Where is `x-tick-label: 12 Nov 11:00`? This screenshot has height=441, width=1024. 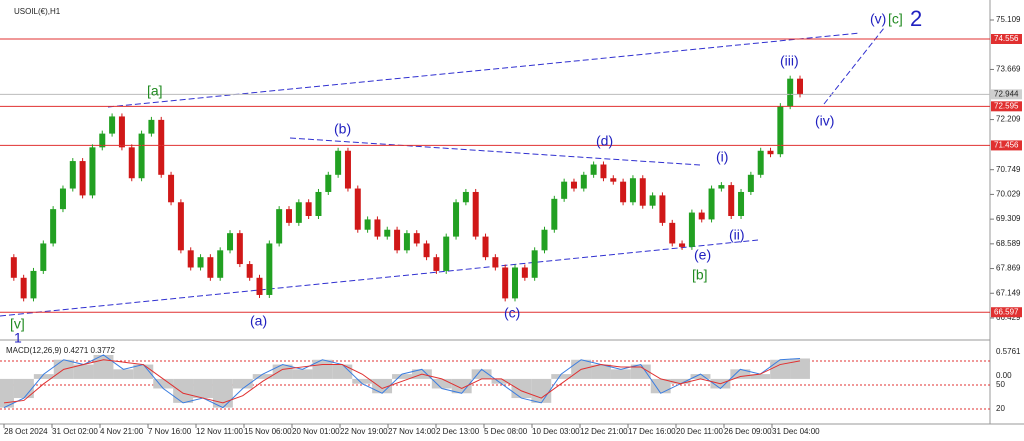
x-tick-label: 12 Nov 11:00 is located at coordinates (220, 431).